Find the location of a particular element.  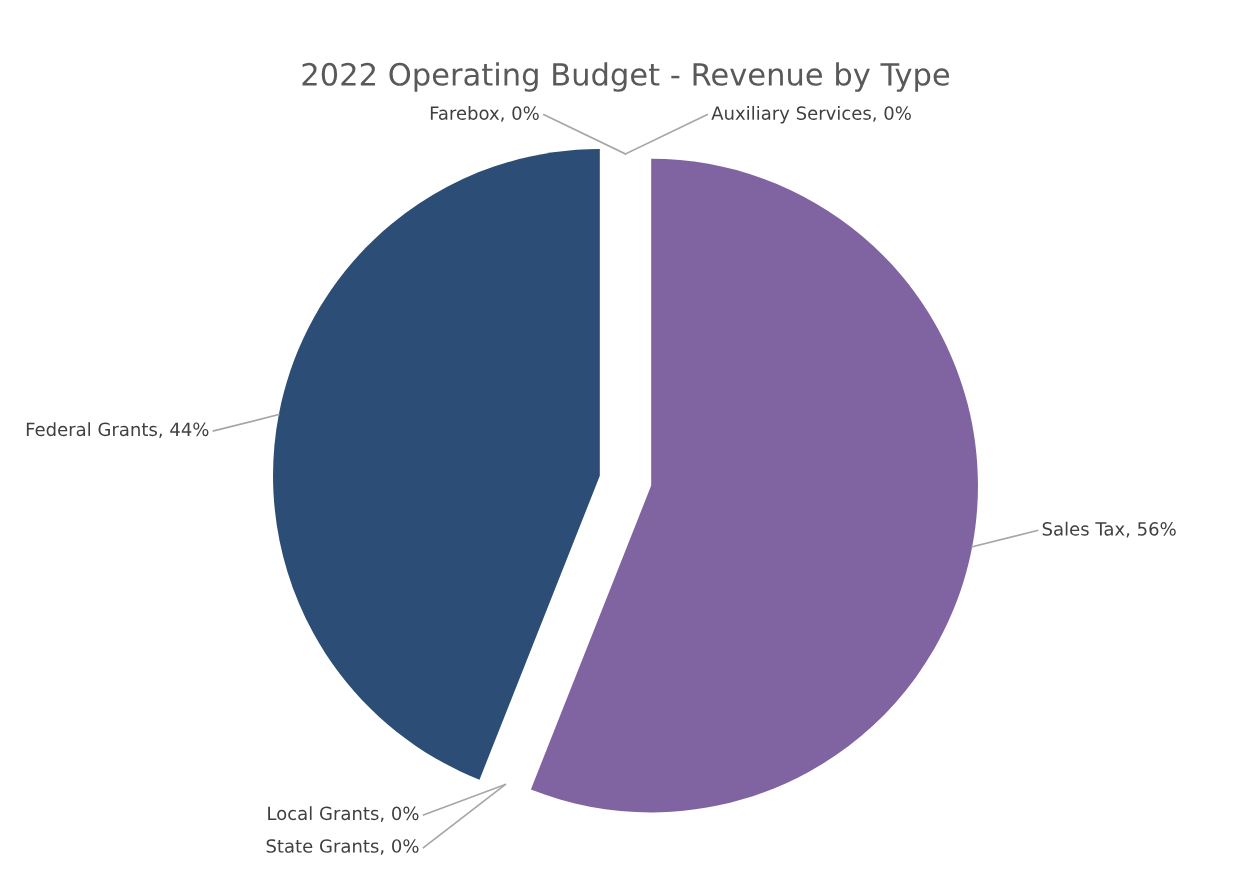

chart-title: 2022 Operating Budget - Revenue by Type is located at coordinates (626, 77).